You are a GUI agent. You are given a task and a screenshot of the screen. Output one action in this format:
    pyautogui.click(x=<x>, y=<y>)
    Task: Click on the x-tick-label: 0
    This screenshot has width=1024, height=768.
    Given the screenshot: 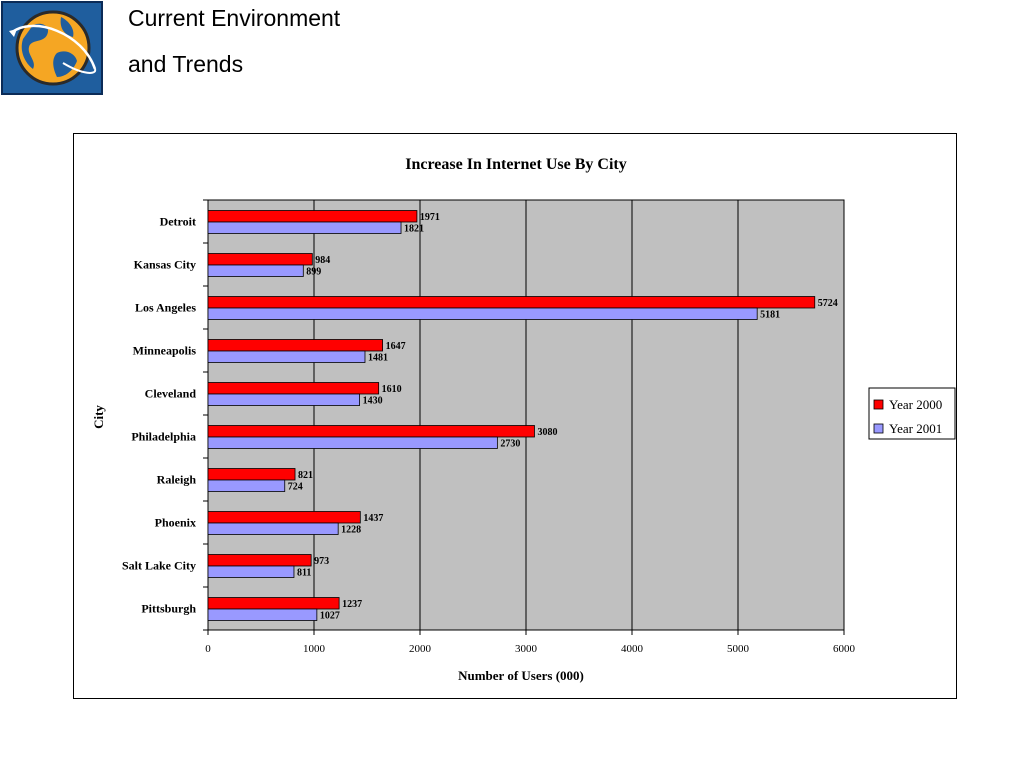 What is the action you would take?
    pyautogui.click(x=208, y=649)
    